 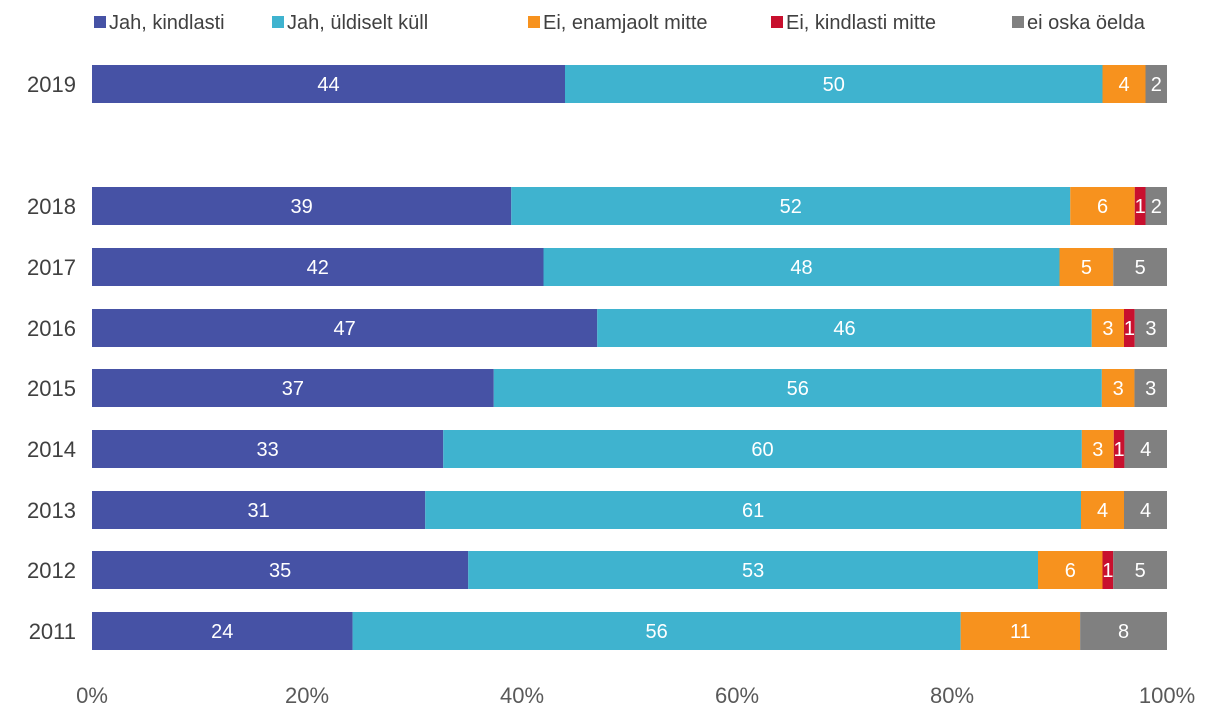 I want to click on data-label-2016-s3: 3, so click(x=1107, y=329).